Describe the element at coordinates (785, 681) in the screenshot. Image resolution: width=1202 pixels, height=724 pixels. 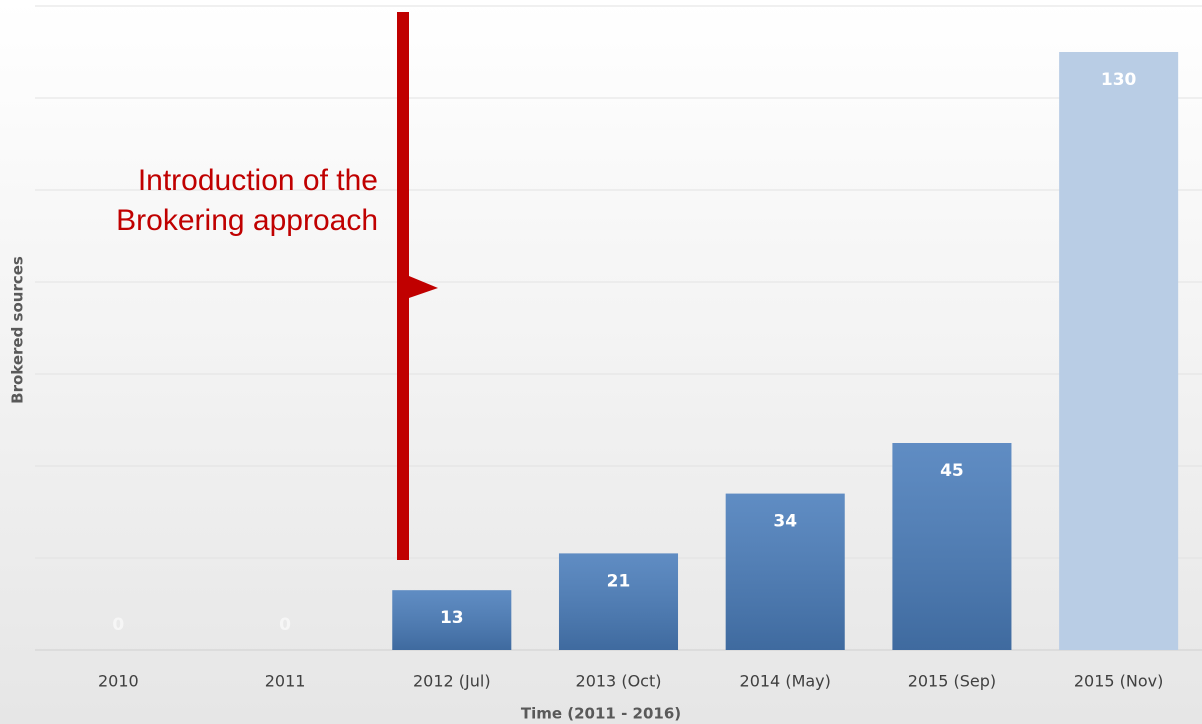
I see `x-tick-label: 2014 (May)` at that location.